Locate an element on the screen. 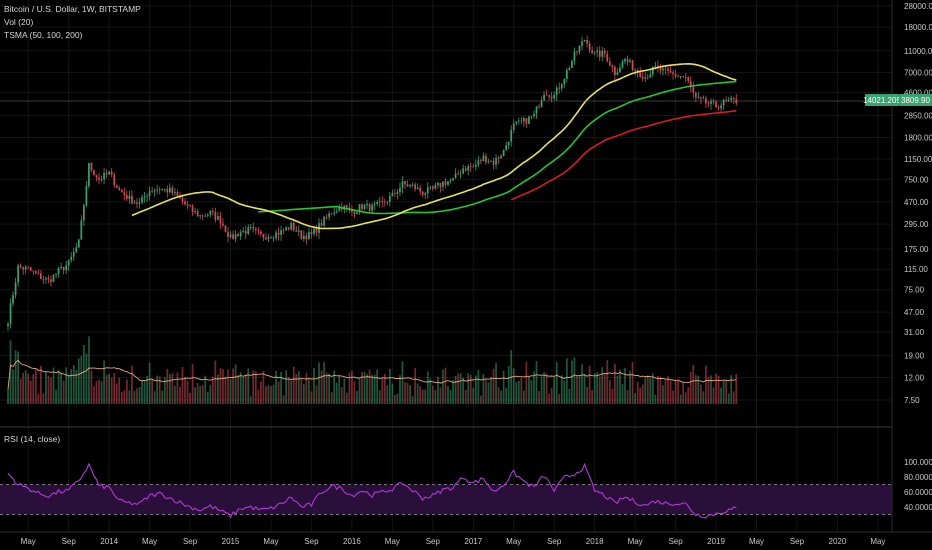  rsi-indicator-label: RSI (14, close) is located at coordinates (32, 439).